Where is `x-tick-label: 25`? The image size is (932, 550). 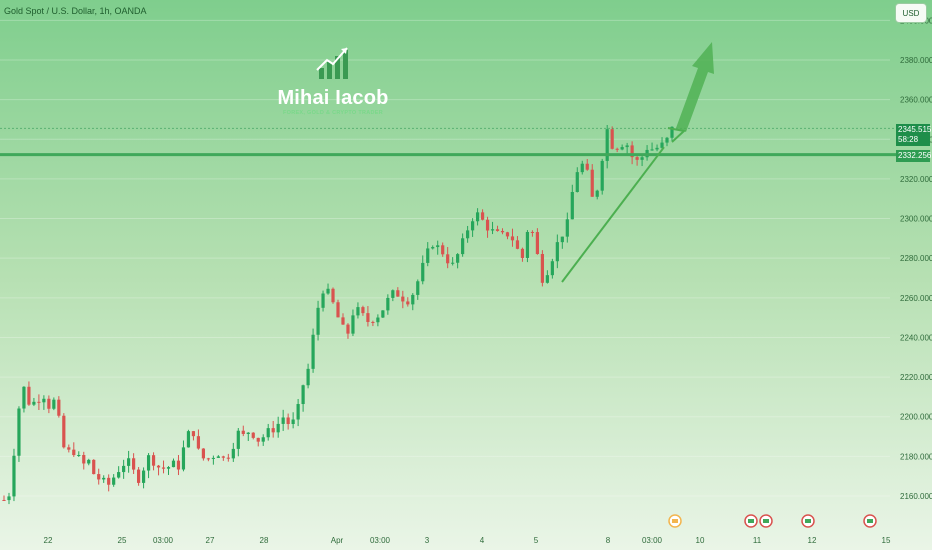
x-tick-label: 25 is located at coordinates (122, 540).